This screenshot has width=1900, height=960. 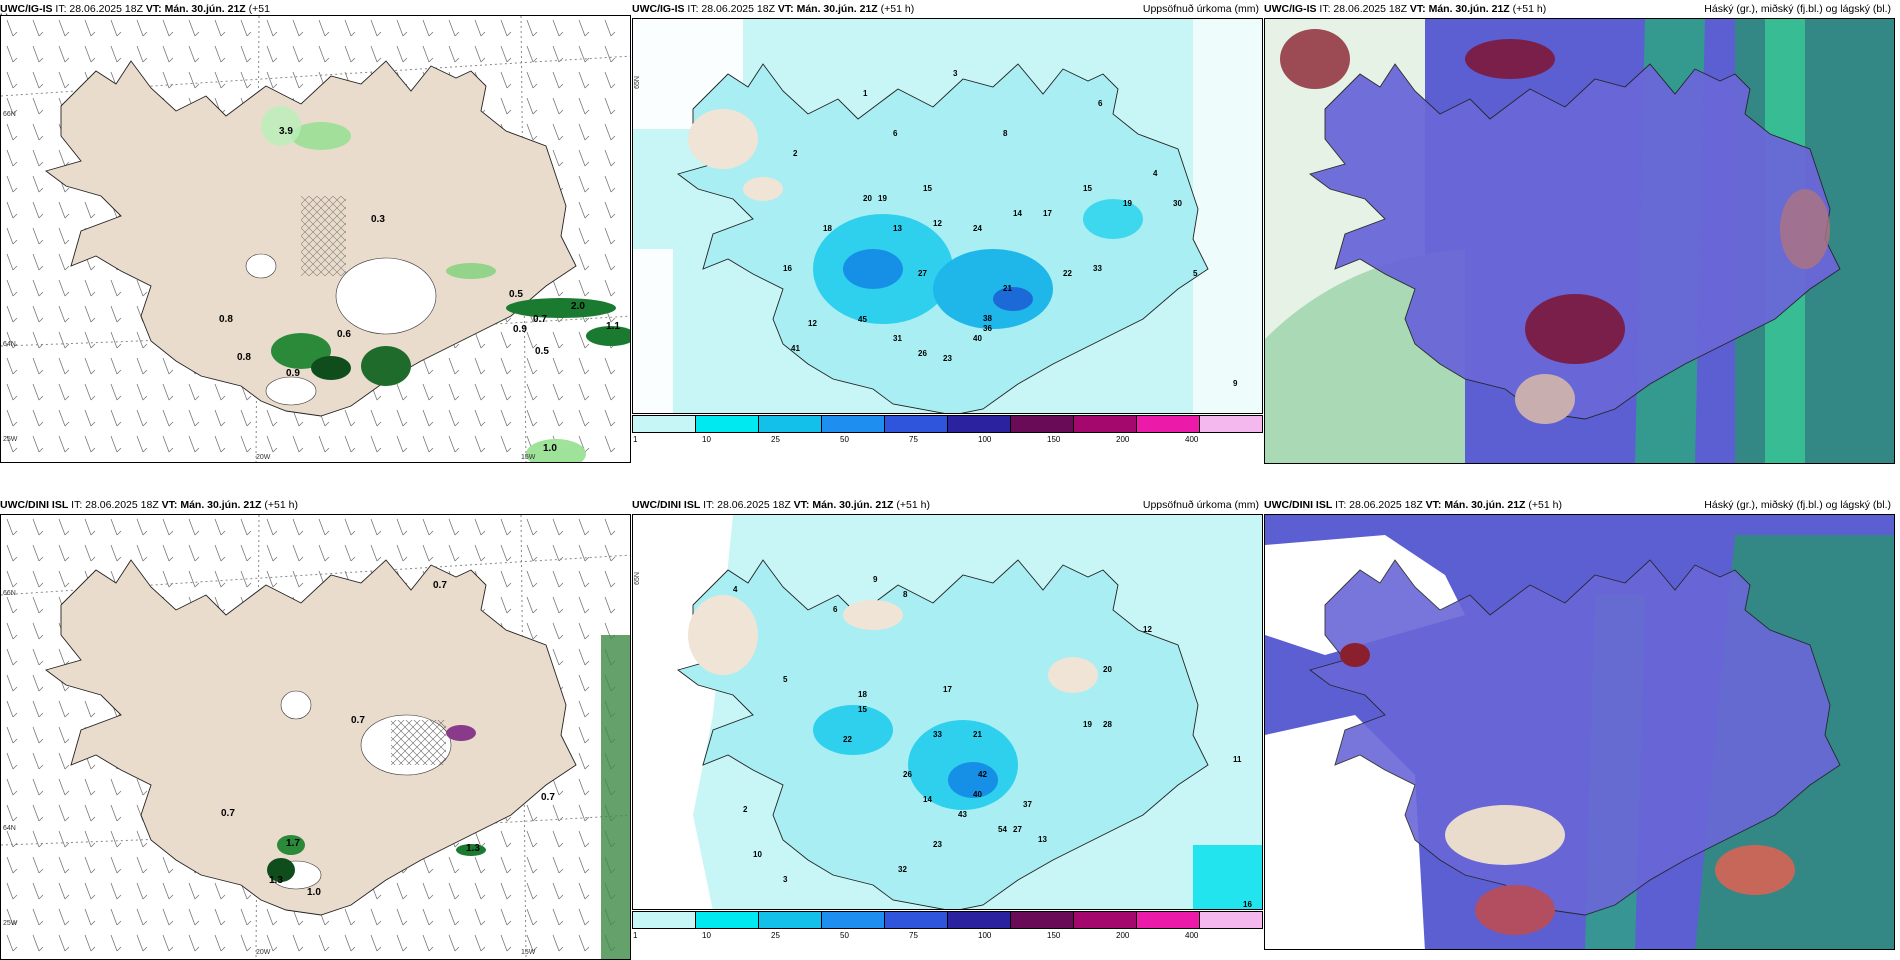 I want to click on panel-title: Uppsöfnuð úrkoma (mm), so click(x=1200, y=505).